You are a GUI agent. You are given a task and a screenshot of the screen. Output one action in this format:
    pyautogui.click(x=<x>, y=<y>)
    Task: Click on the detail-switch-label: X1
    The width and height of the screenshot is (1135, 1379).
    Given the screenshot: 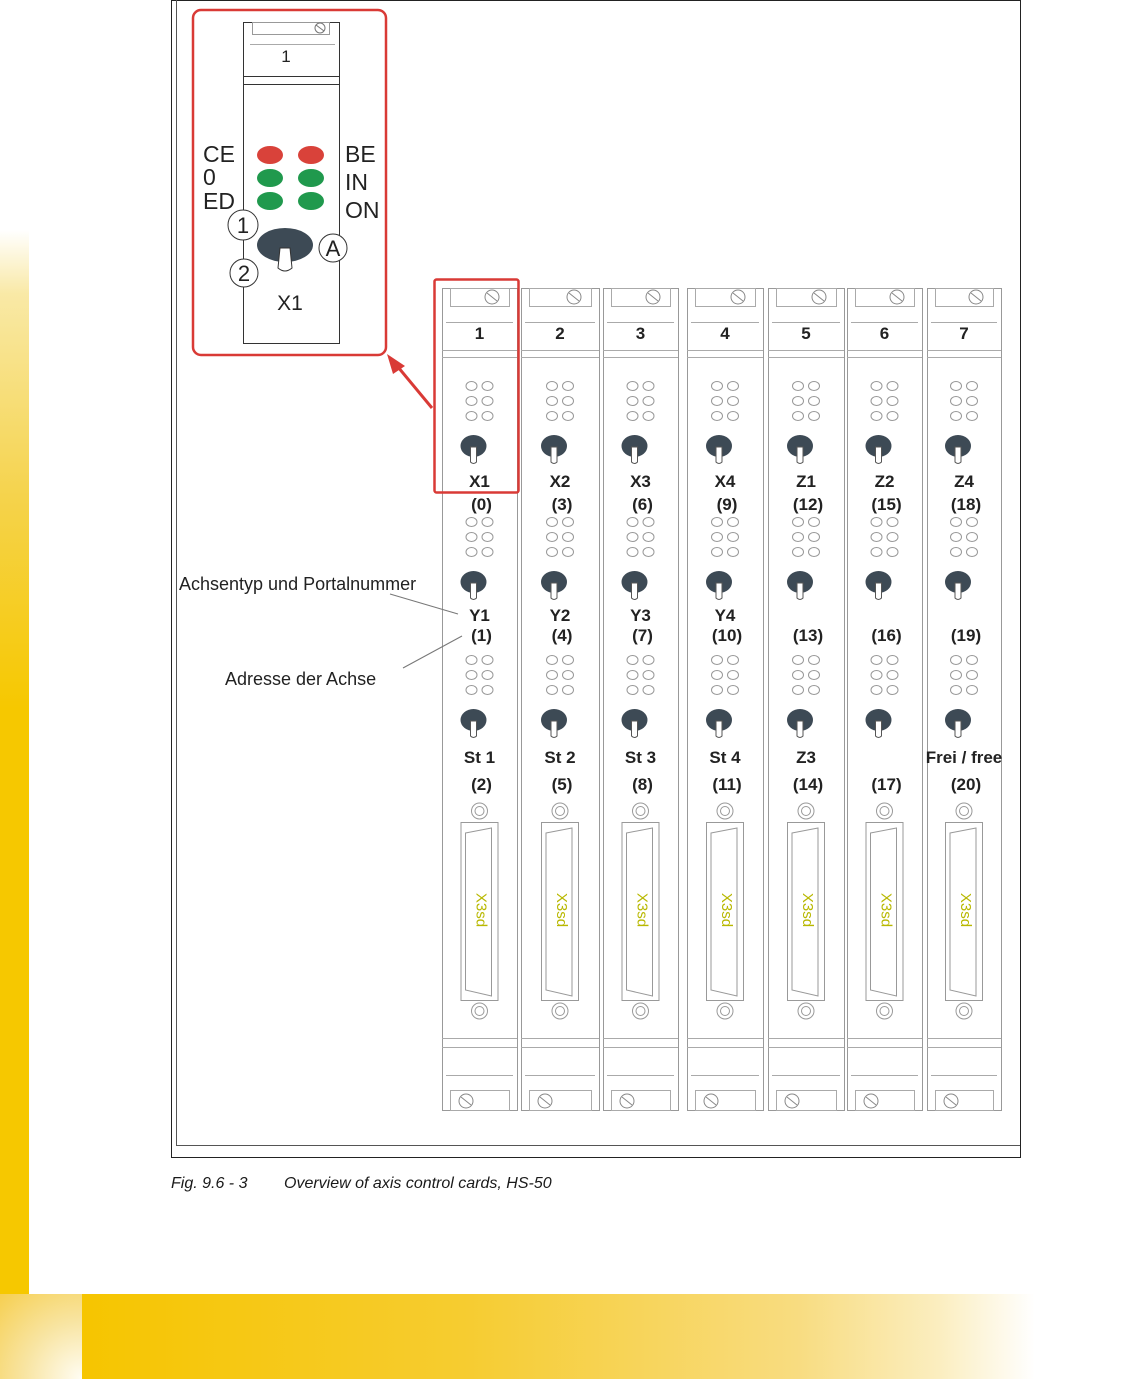 What is the action you would take?
    pyautogui.click(x=290, y=303)
    